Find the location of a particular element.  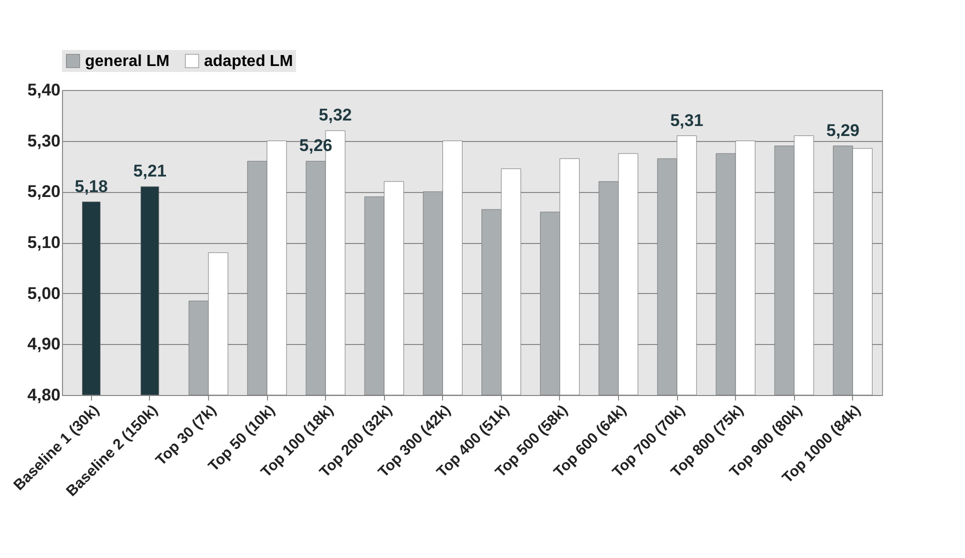

y-tick-label: 4,80 is located at coordinates (43, 395).